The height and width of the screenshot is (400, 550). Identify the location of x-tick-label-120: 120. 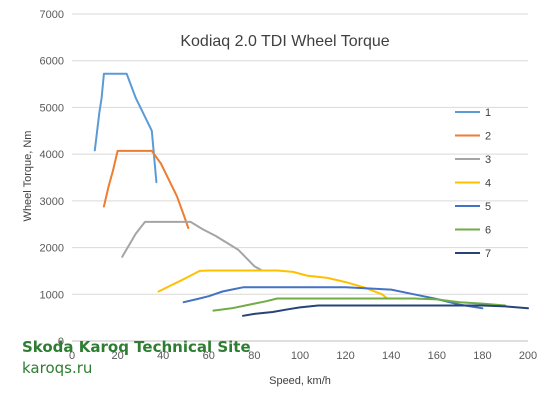
(345, 356).